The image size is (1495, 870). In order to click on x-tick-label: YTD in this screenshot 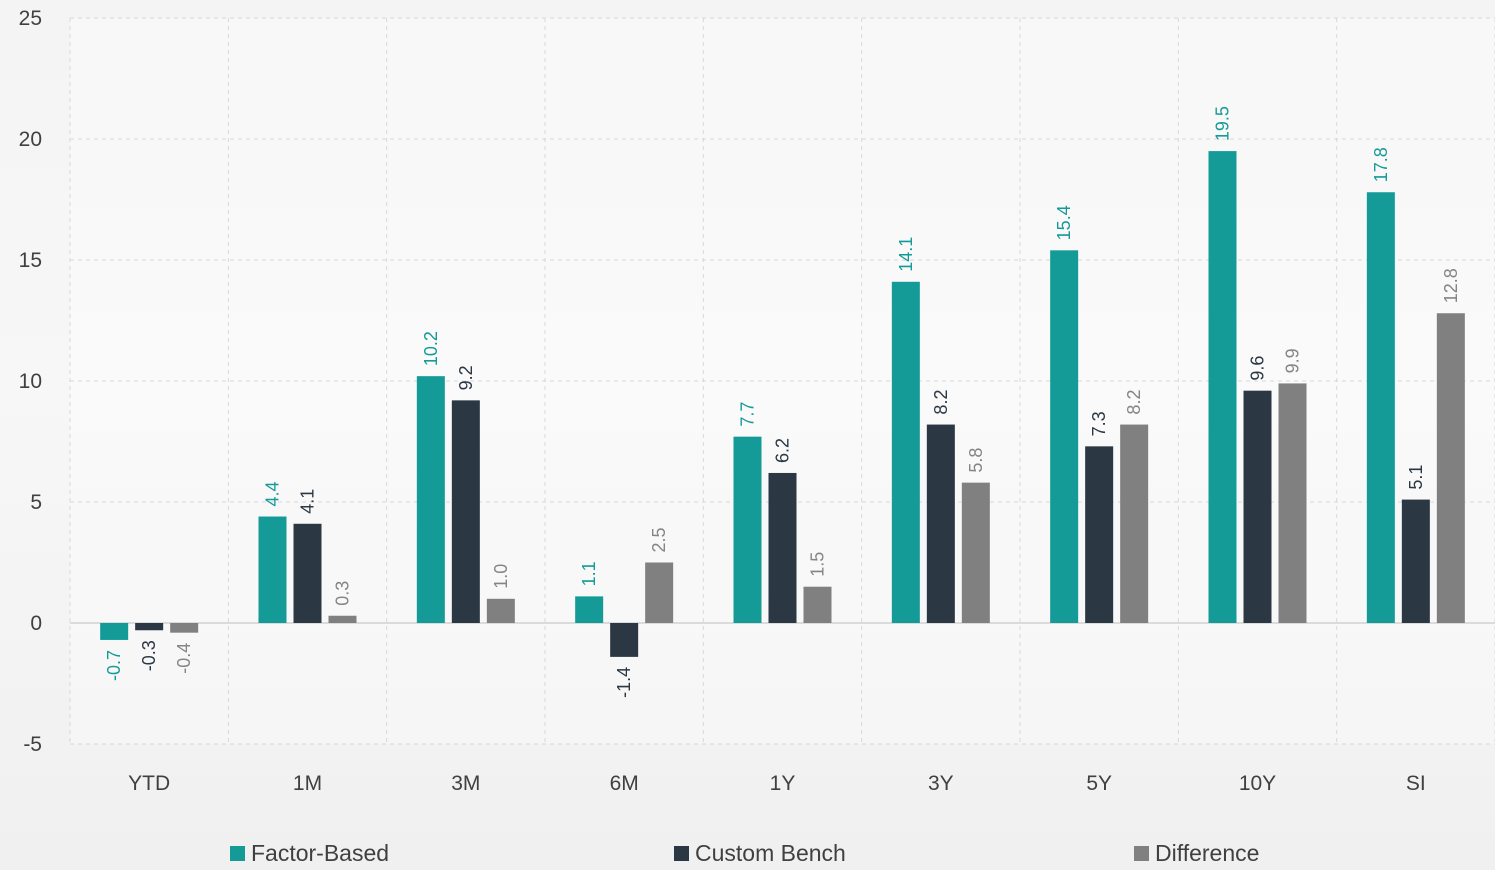, I will do `click(149, 783)`.